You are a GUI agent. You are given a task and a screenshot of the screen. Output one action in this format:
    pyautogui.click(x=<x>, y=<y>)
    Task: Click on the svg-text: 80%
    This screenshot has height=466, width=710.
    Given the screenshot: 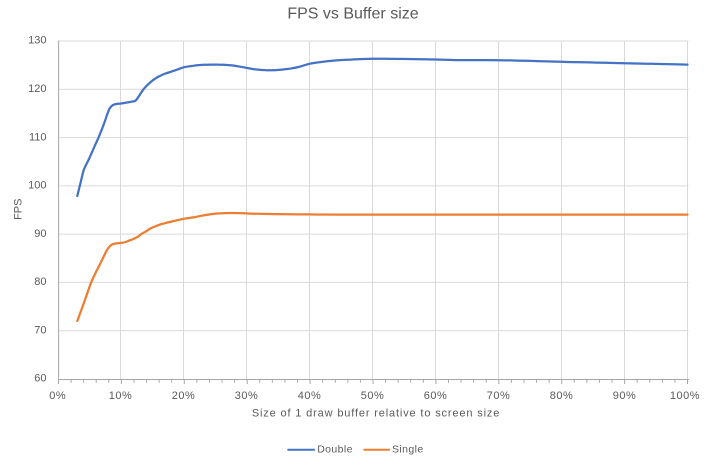 What is the action you would take?
    pyautogui.click(x=562, y=396)
    